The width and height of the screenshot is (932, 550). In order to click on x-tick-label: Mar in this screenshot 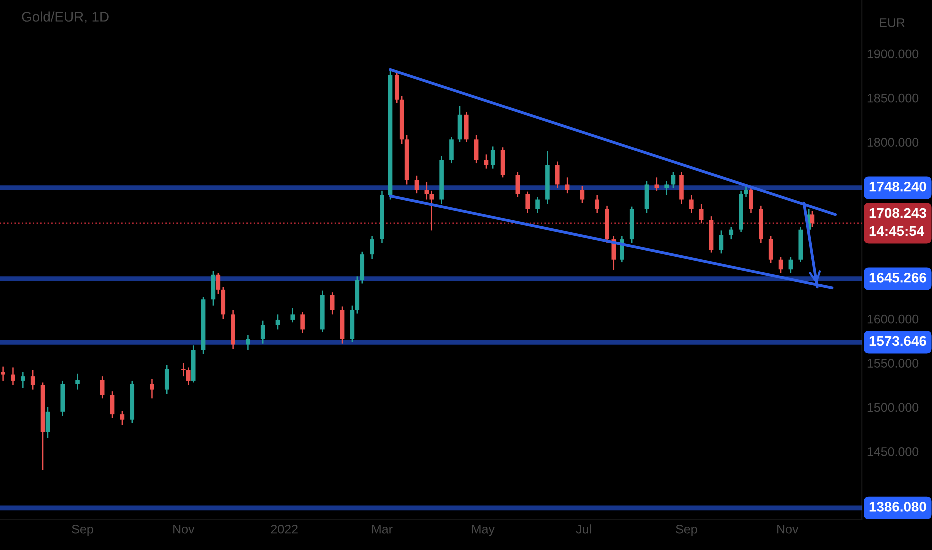, I will do `click(382, 529)`.